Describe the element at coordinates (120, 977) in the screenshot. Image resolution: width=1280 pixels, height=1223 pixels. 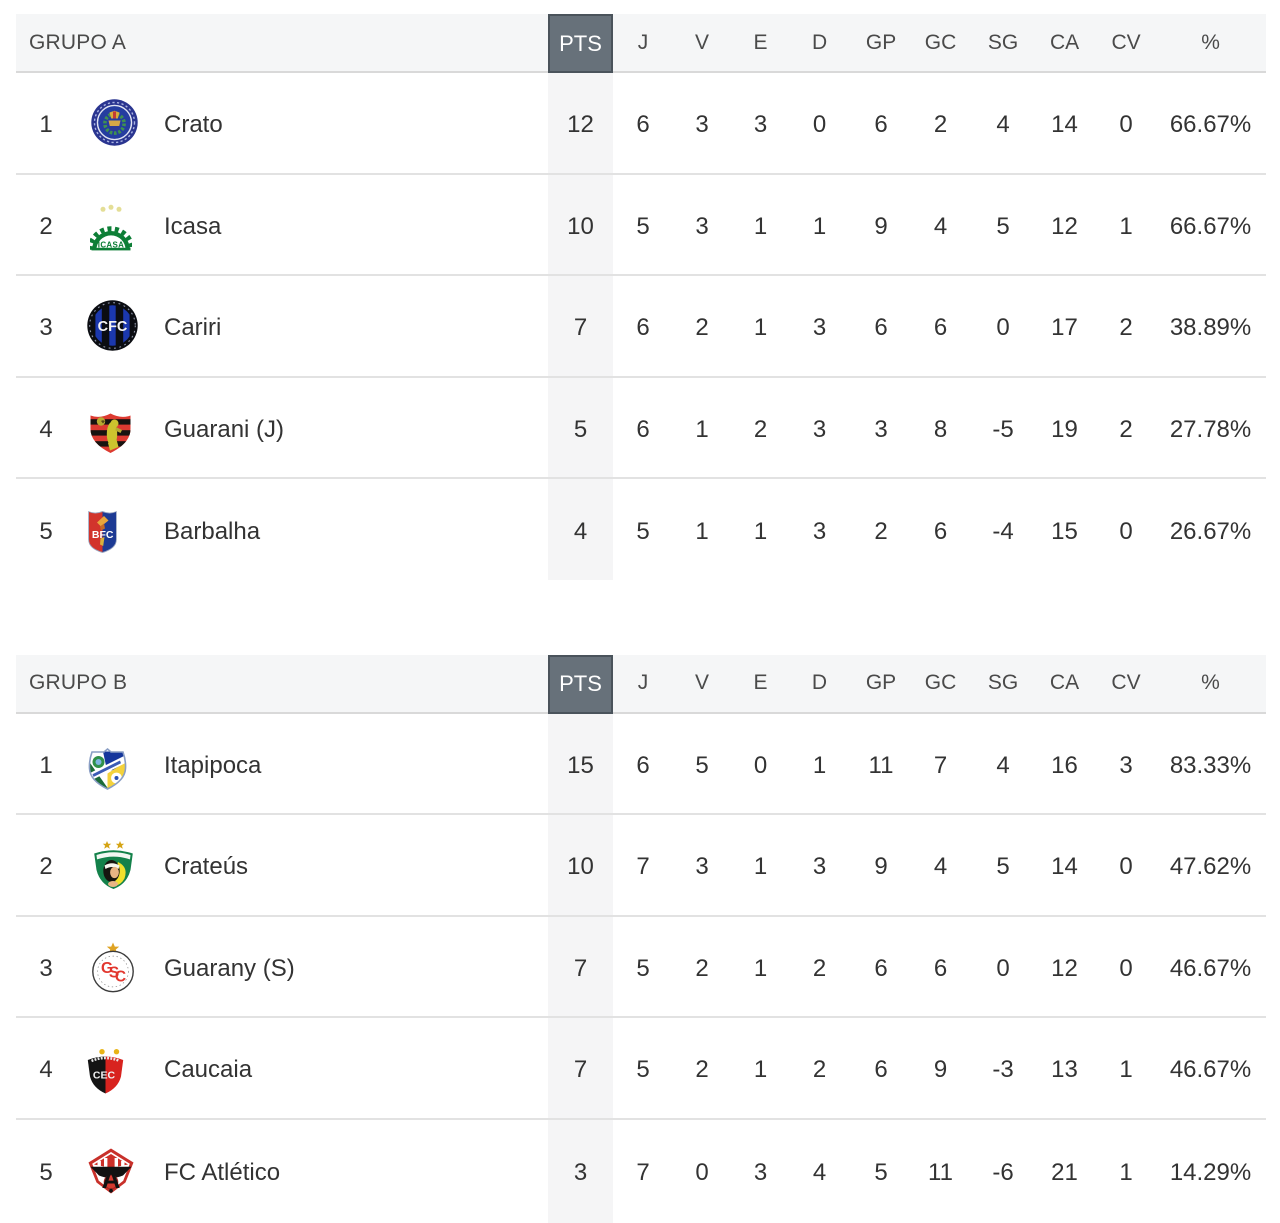
I see `svg-text: C` at that location.